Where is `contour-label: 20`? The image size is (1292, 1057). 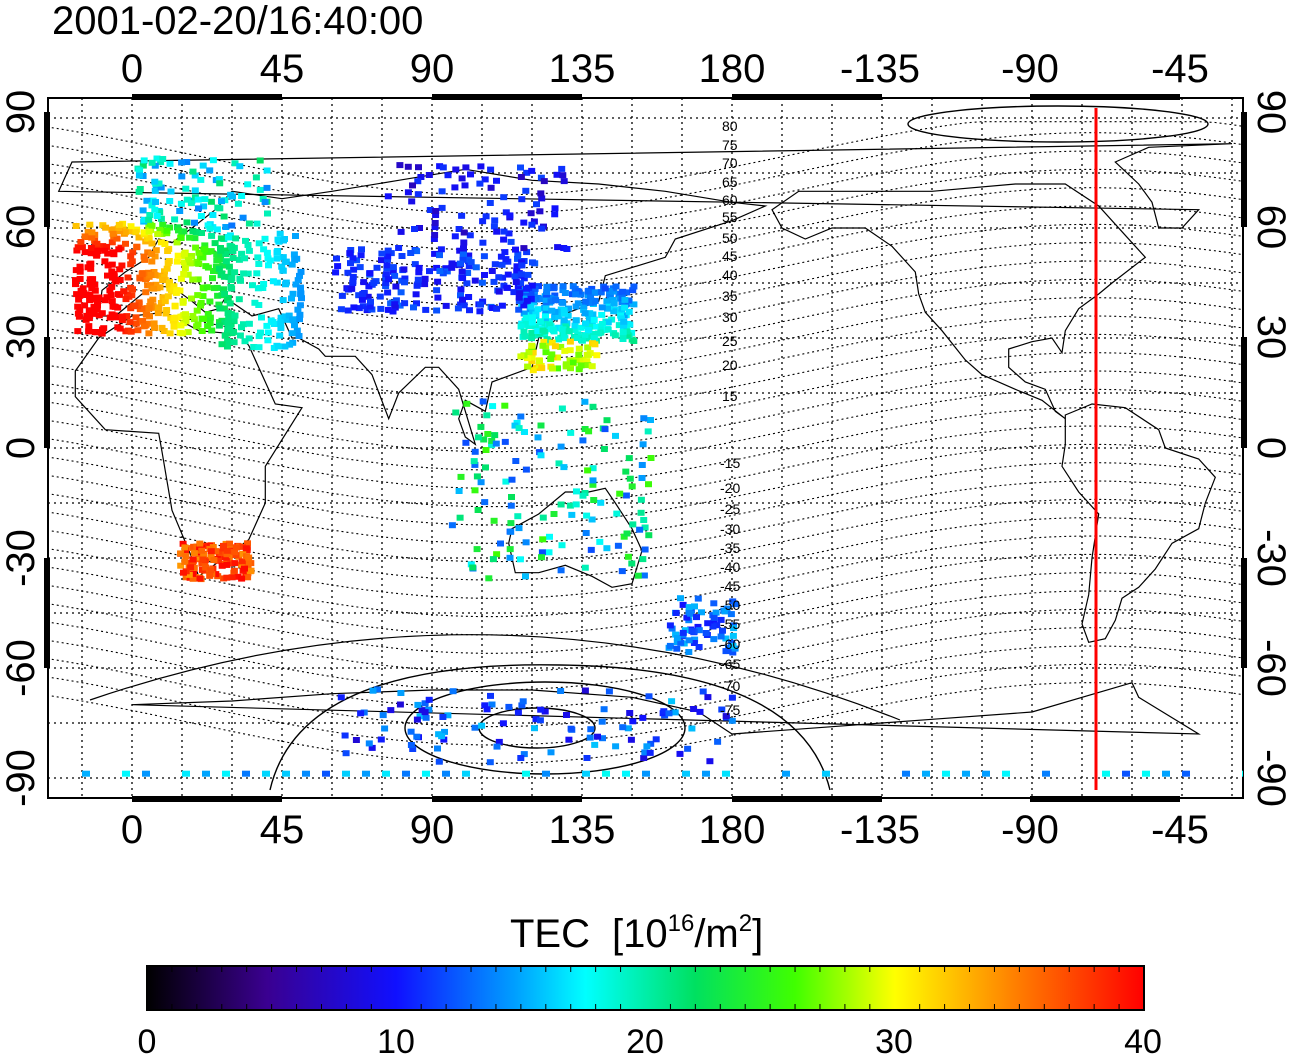
contour-label: 20 is located at coordinates (730, 365).